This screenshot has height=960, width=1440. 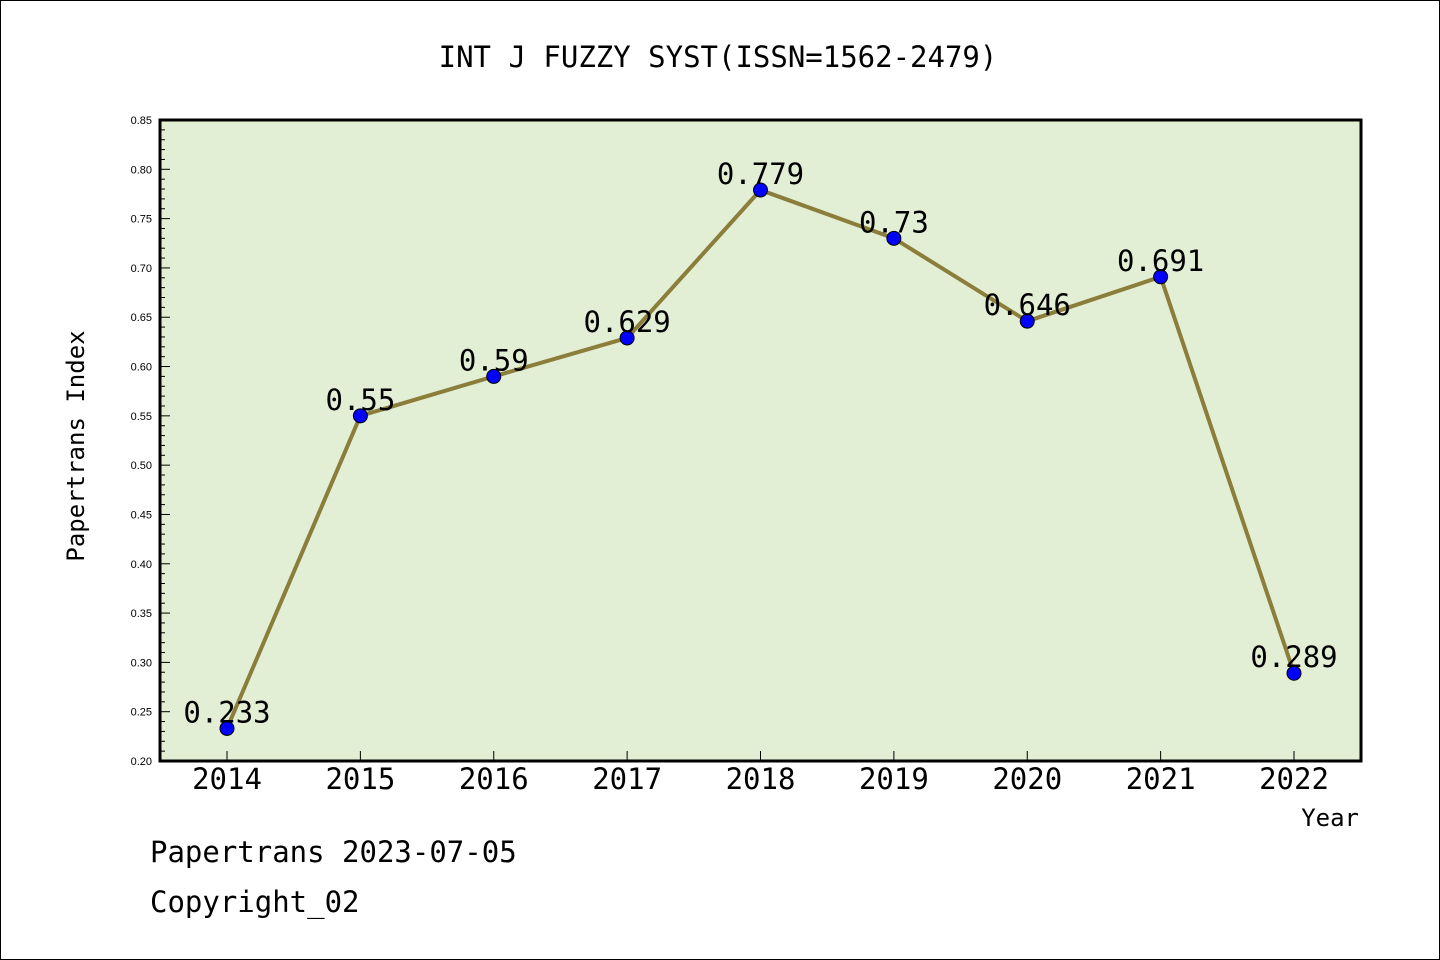 What do you see at coordinates (494, 779) in the screenshot?
I see `x-tick-label: 2016` at bounding box center [494, 779].